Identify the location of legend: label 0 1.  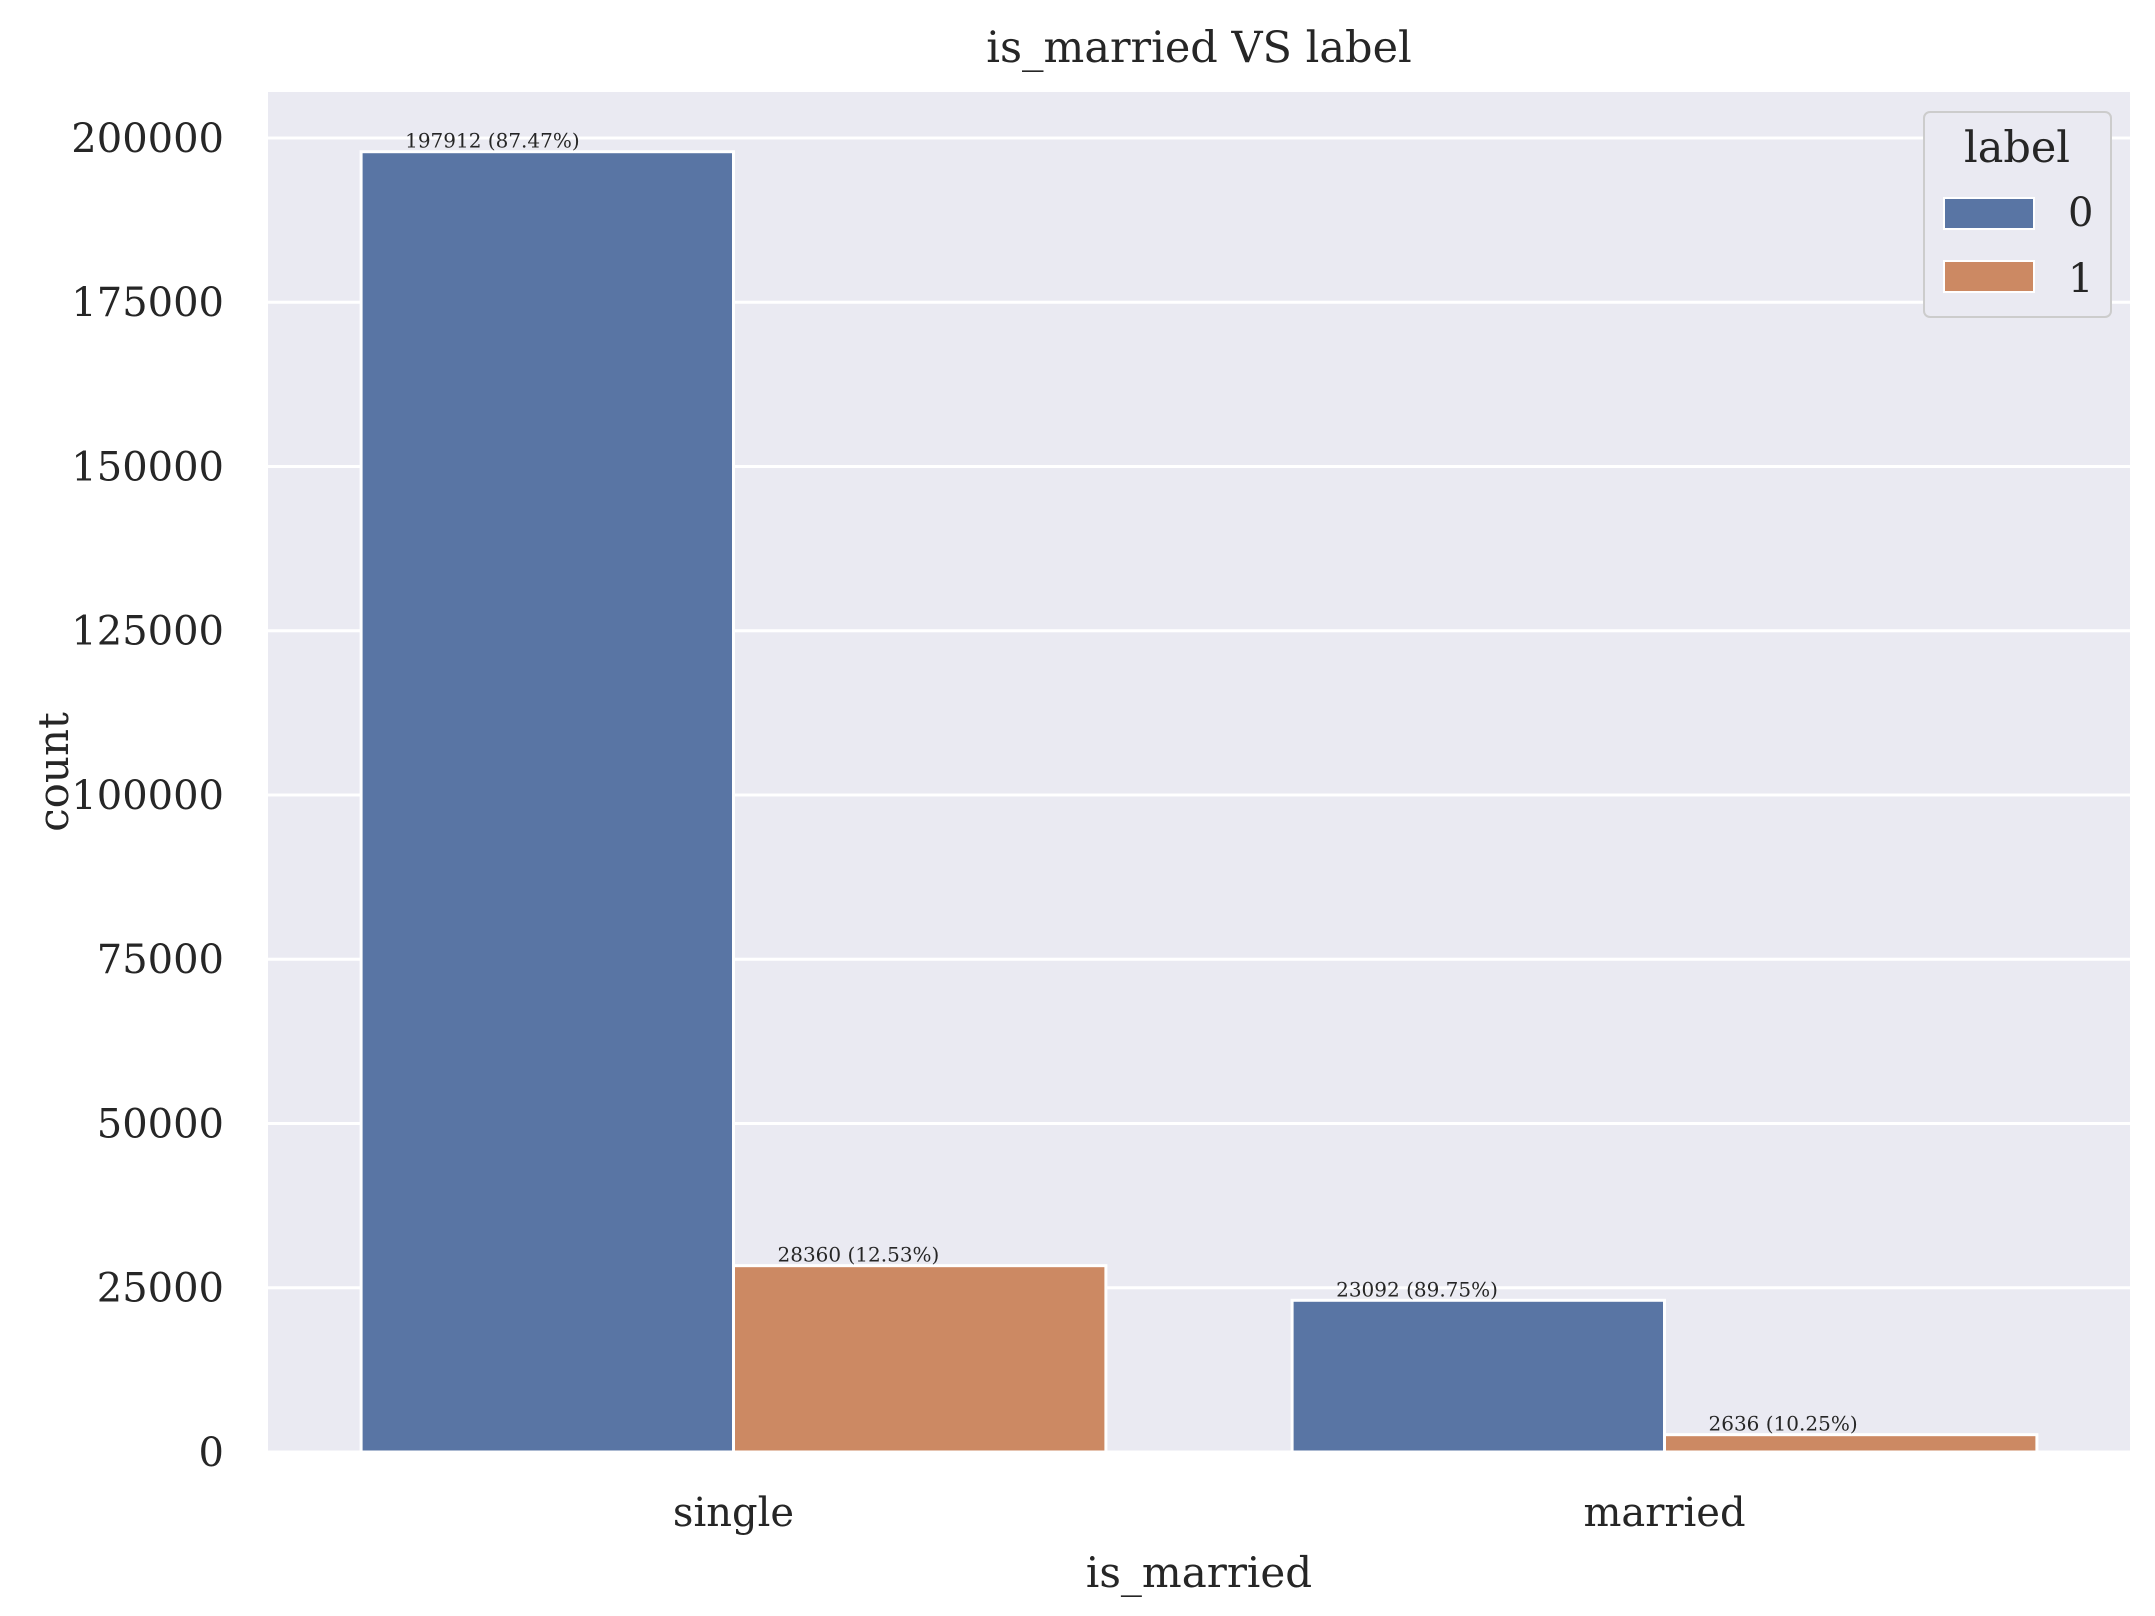
(2017, 214).